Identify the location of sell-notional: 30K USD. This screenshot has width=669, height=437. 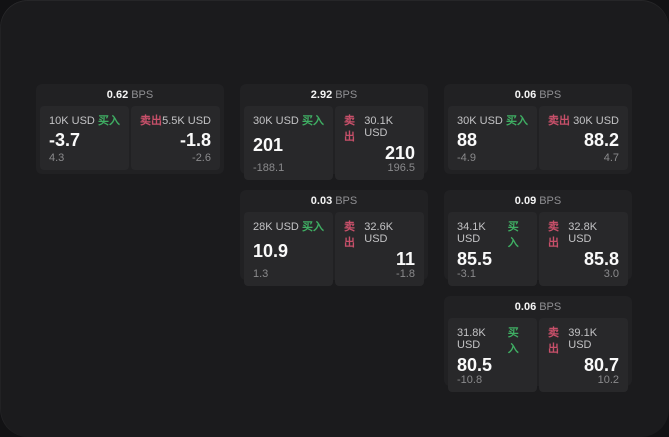
(596, 121).